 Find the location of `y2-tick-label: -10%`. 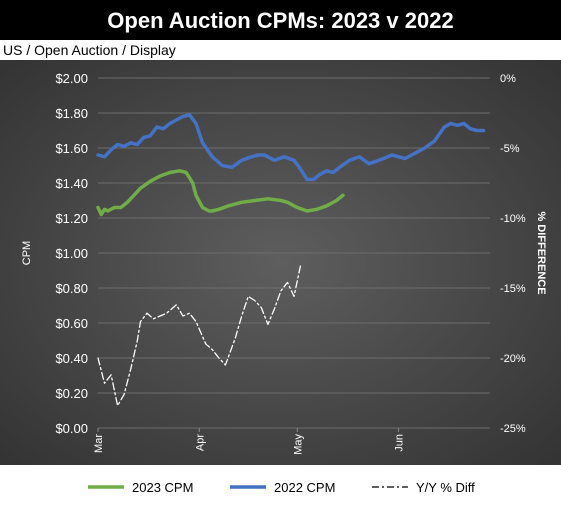

y2-tick-label: -10% is located at coordinates (513, 219).